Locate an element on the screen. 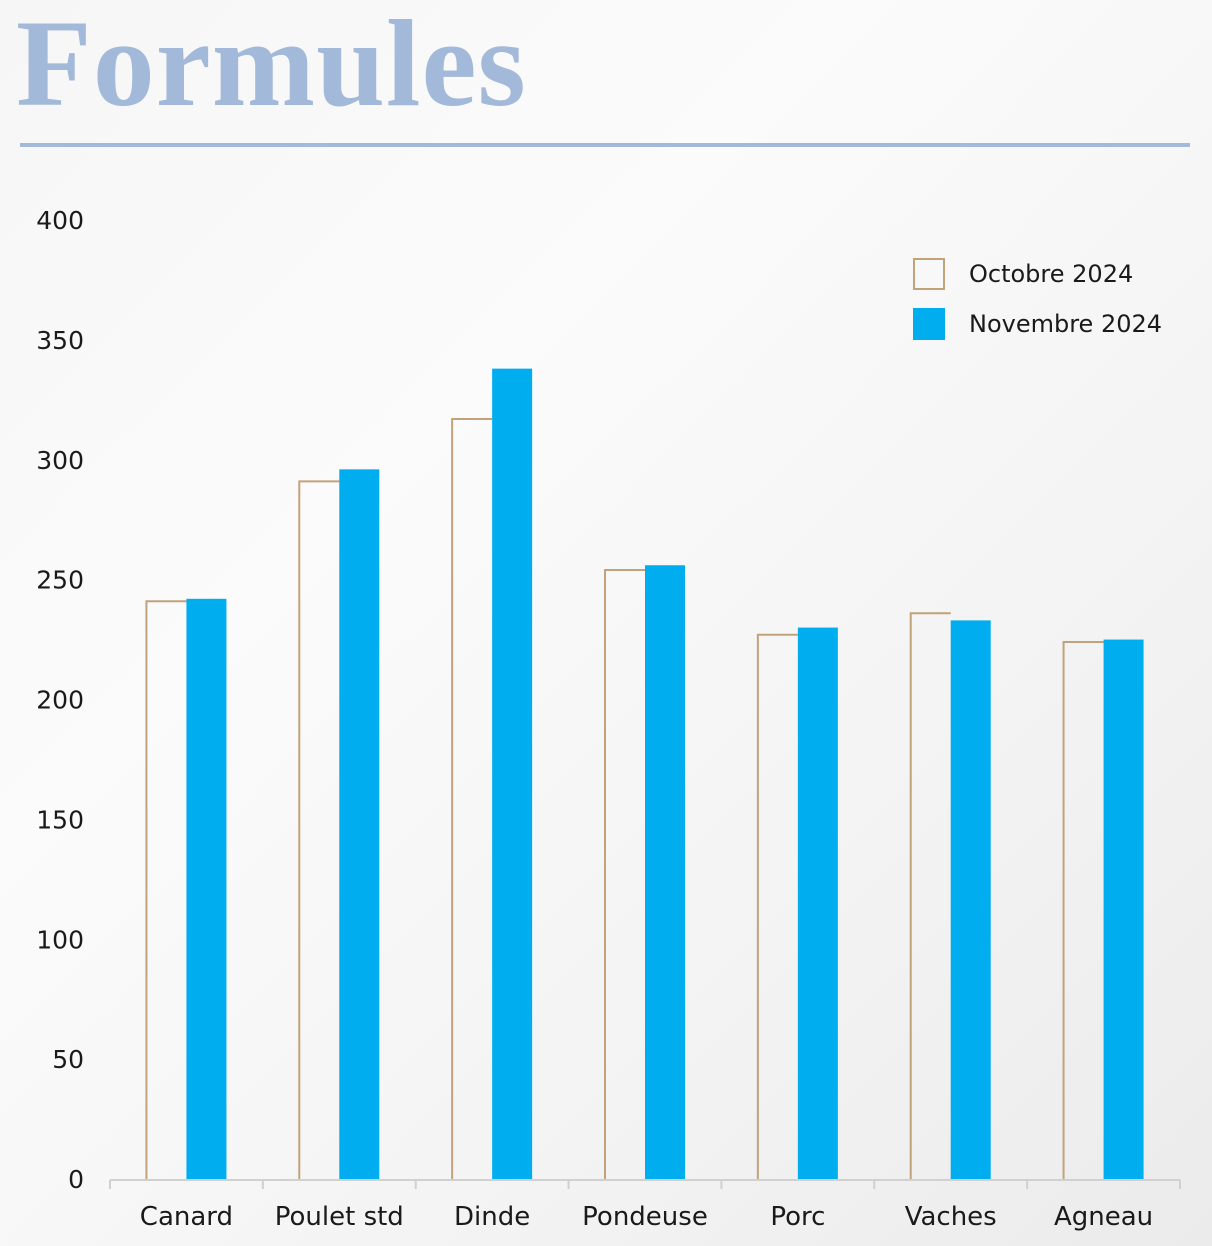 This screenshot has width=1212, height=1246. y-axis: 0 50 100 150 200 250 300 350 400 is located at coordinates (60, 700).